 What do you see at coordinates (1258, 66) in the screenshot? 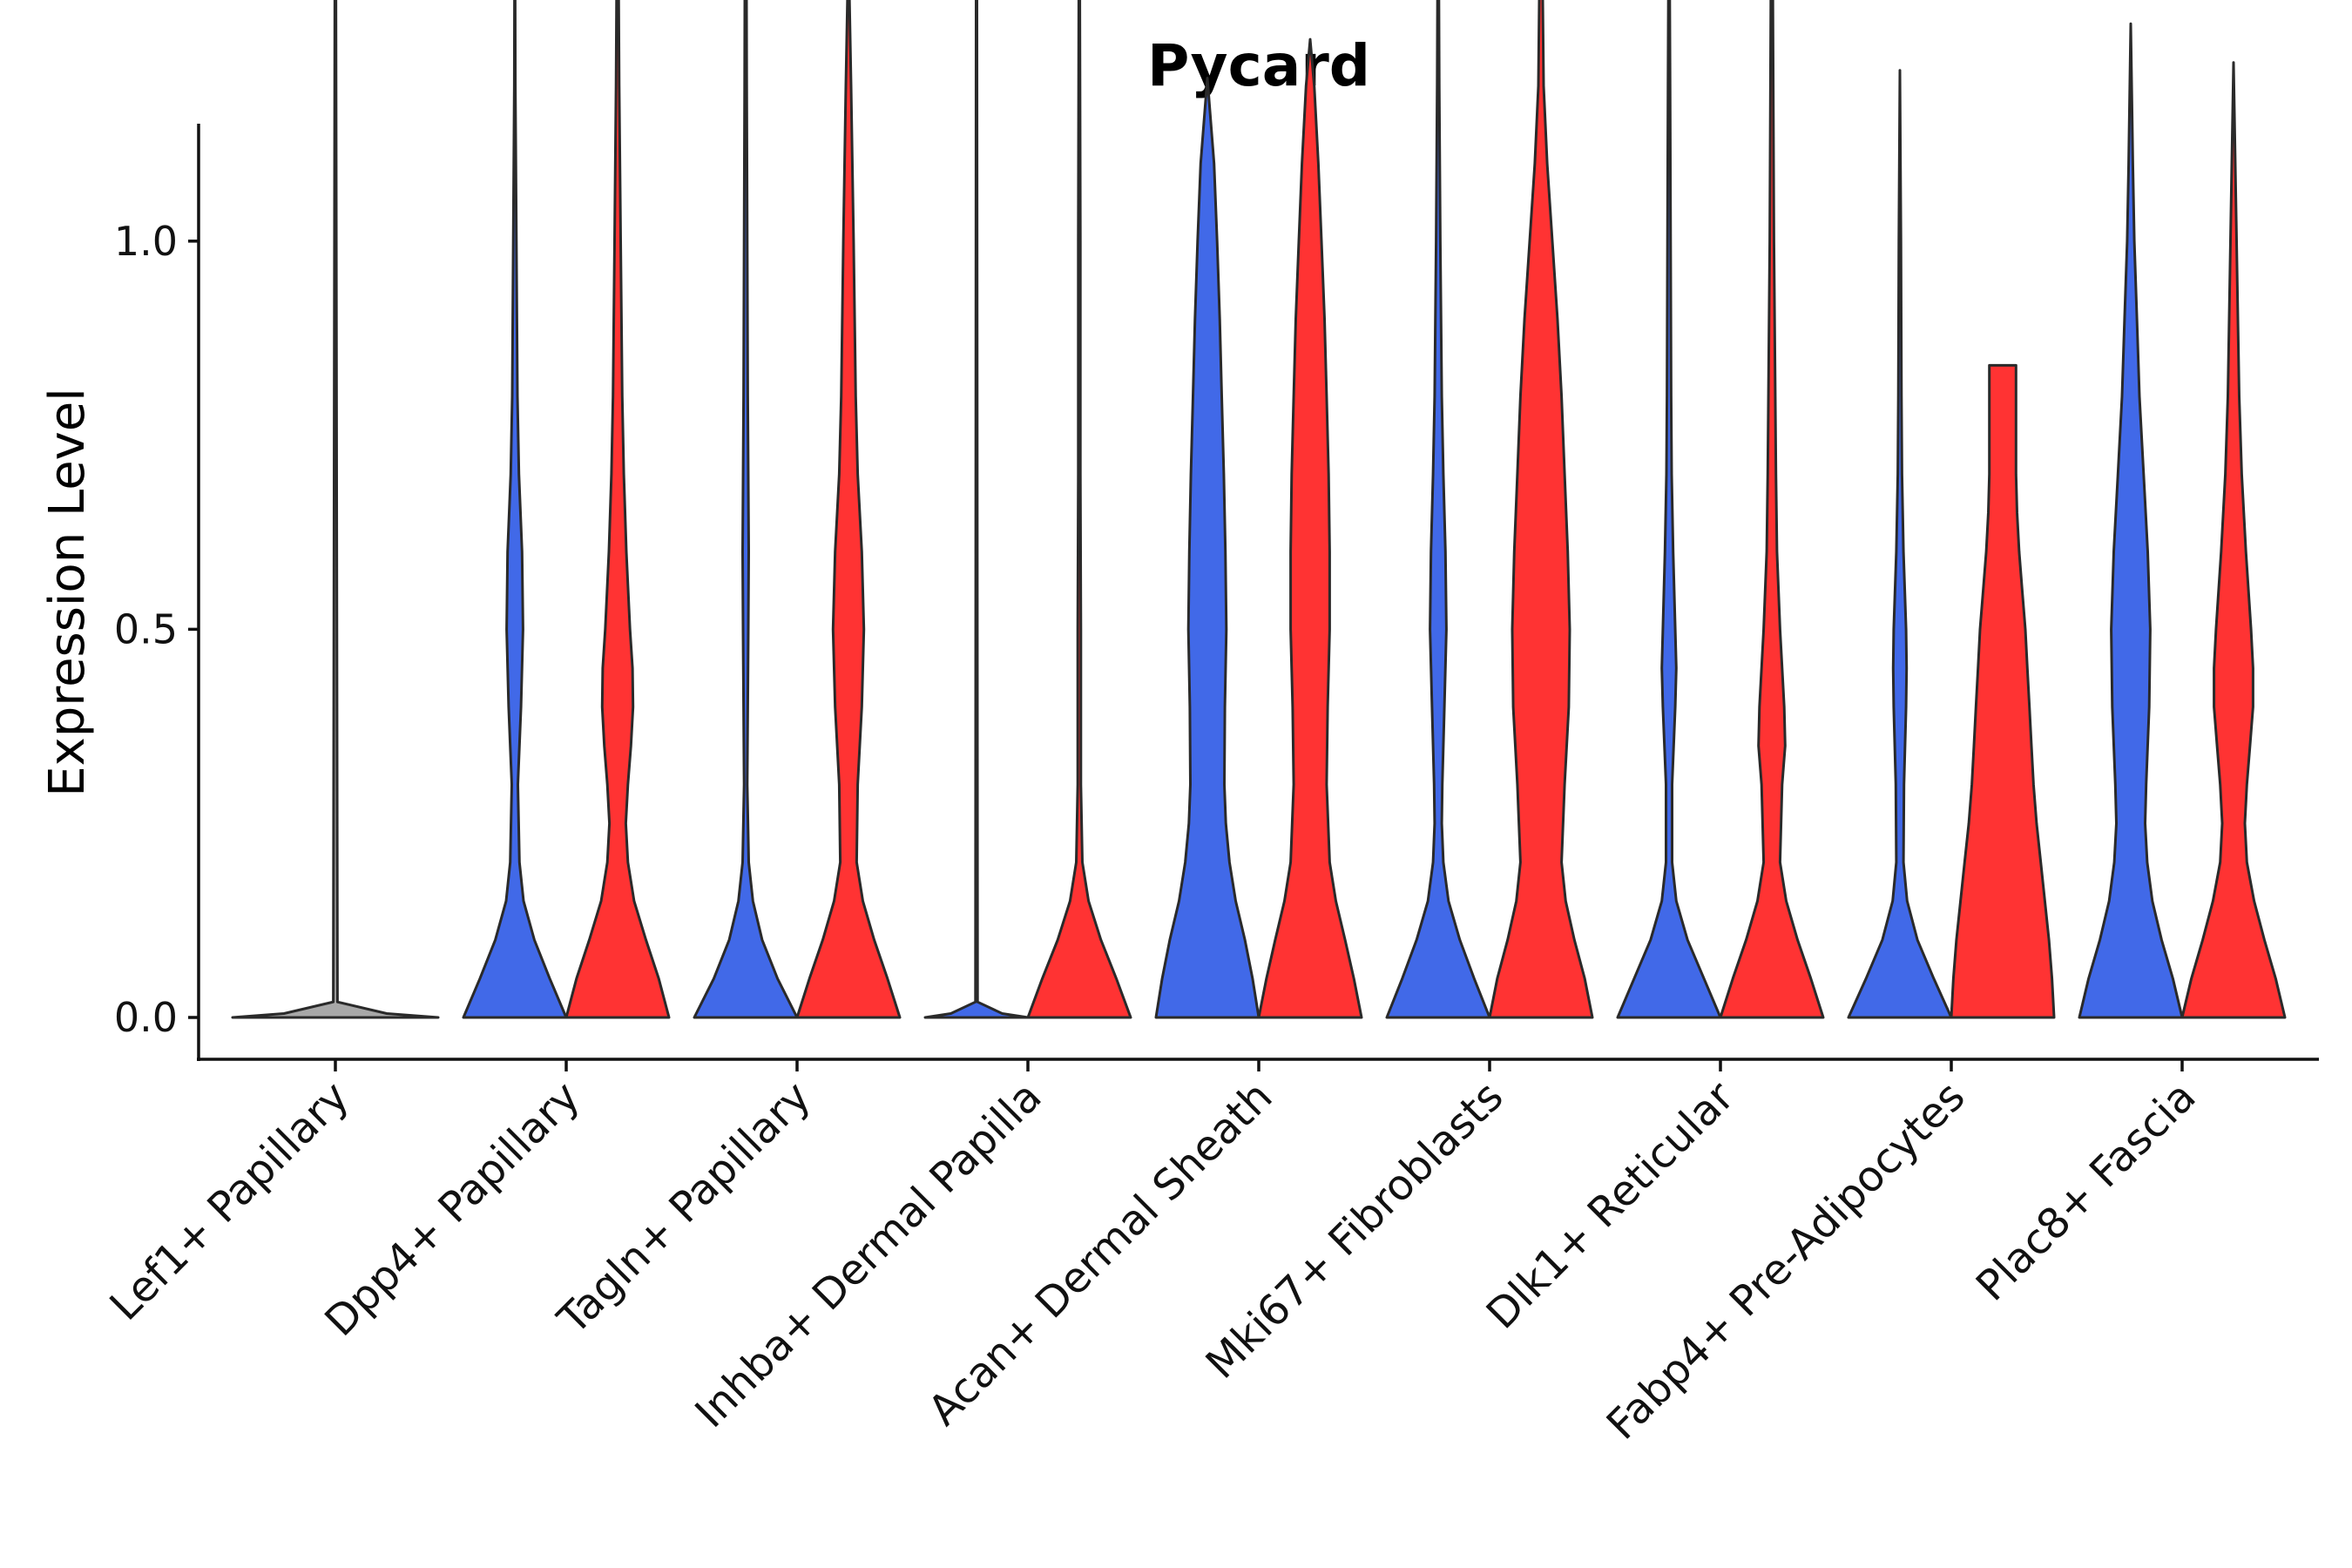
I see `chart-title: Pycard` at bounding box center [1258, 66].